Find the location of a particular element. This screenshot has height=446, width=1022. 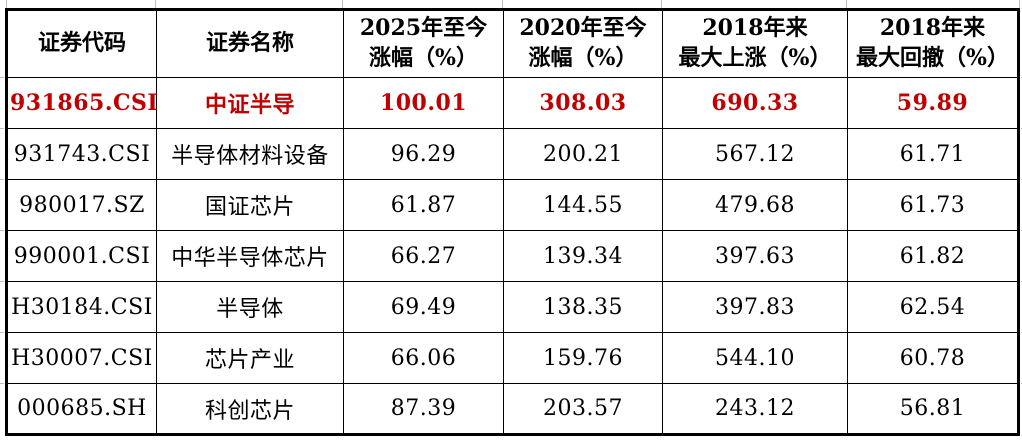

cell-ytd2025: 66.27 is located at coordinates (423, 256).